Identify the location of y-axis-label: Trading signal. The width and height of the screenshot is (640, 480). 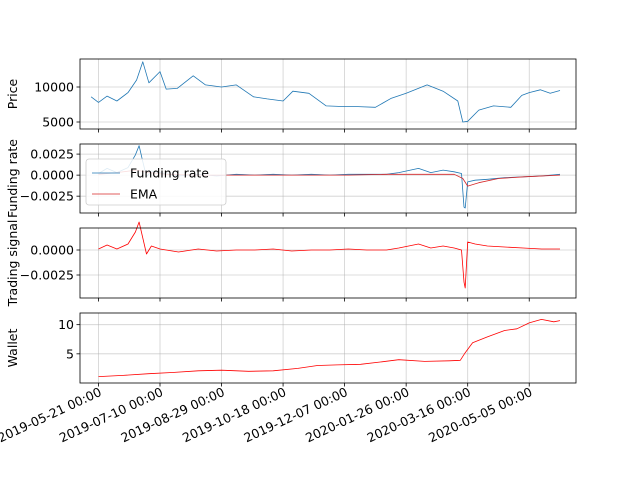
(12, 264).